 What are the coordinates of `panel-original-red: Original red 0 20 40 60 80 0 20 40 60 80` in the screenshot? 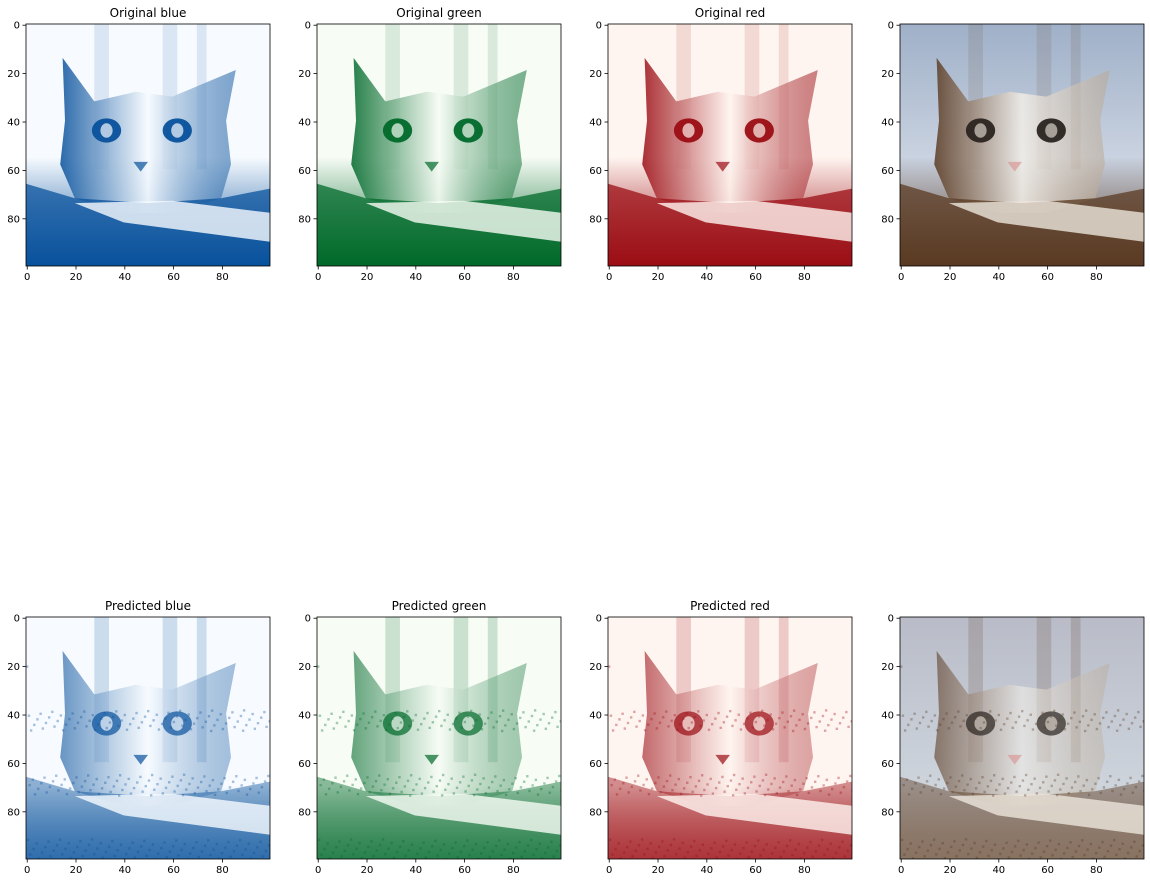 It's located at (721, 144).